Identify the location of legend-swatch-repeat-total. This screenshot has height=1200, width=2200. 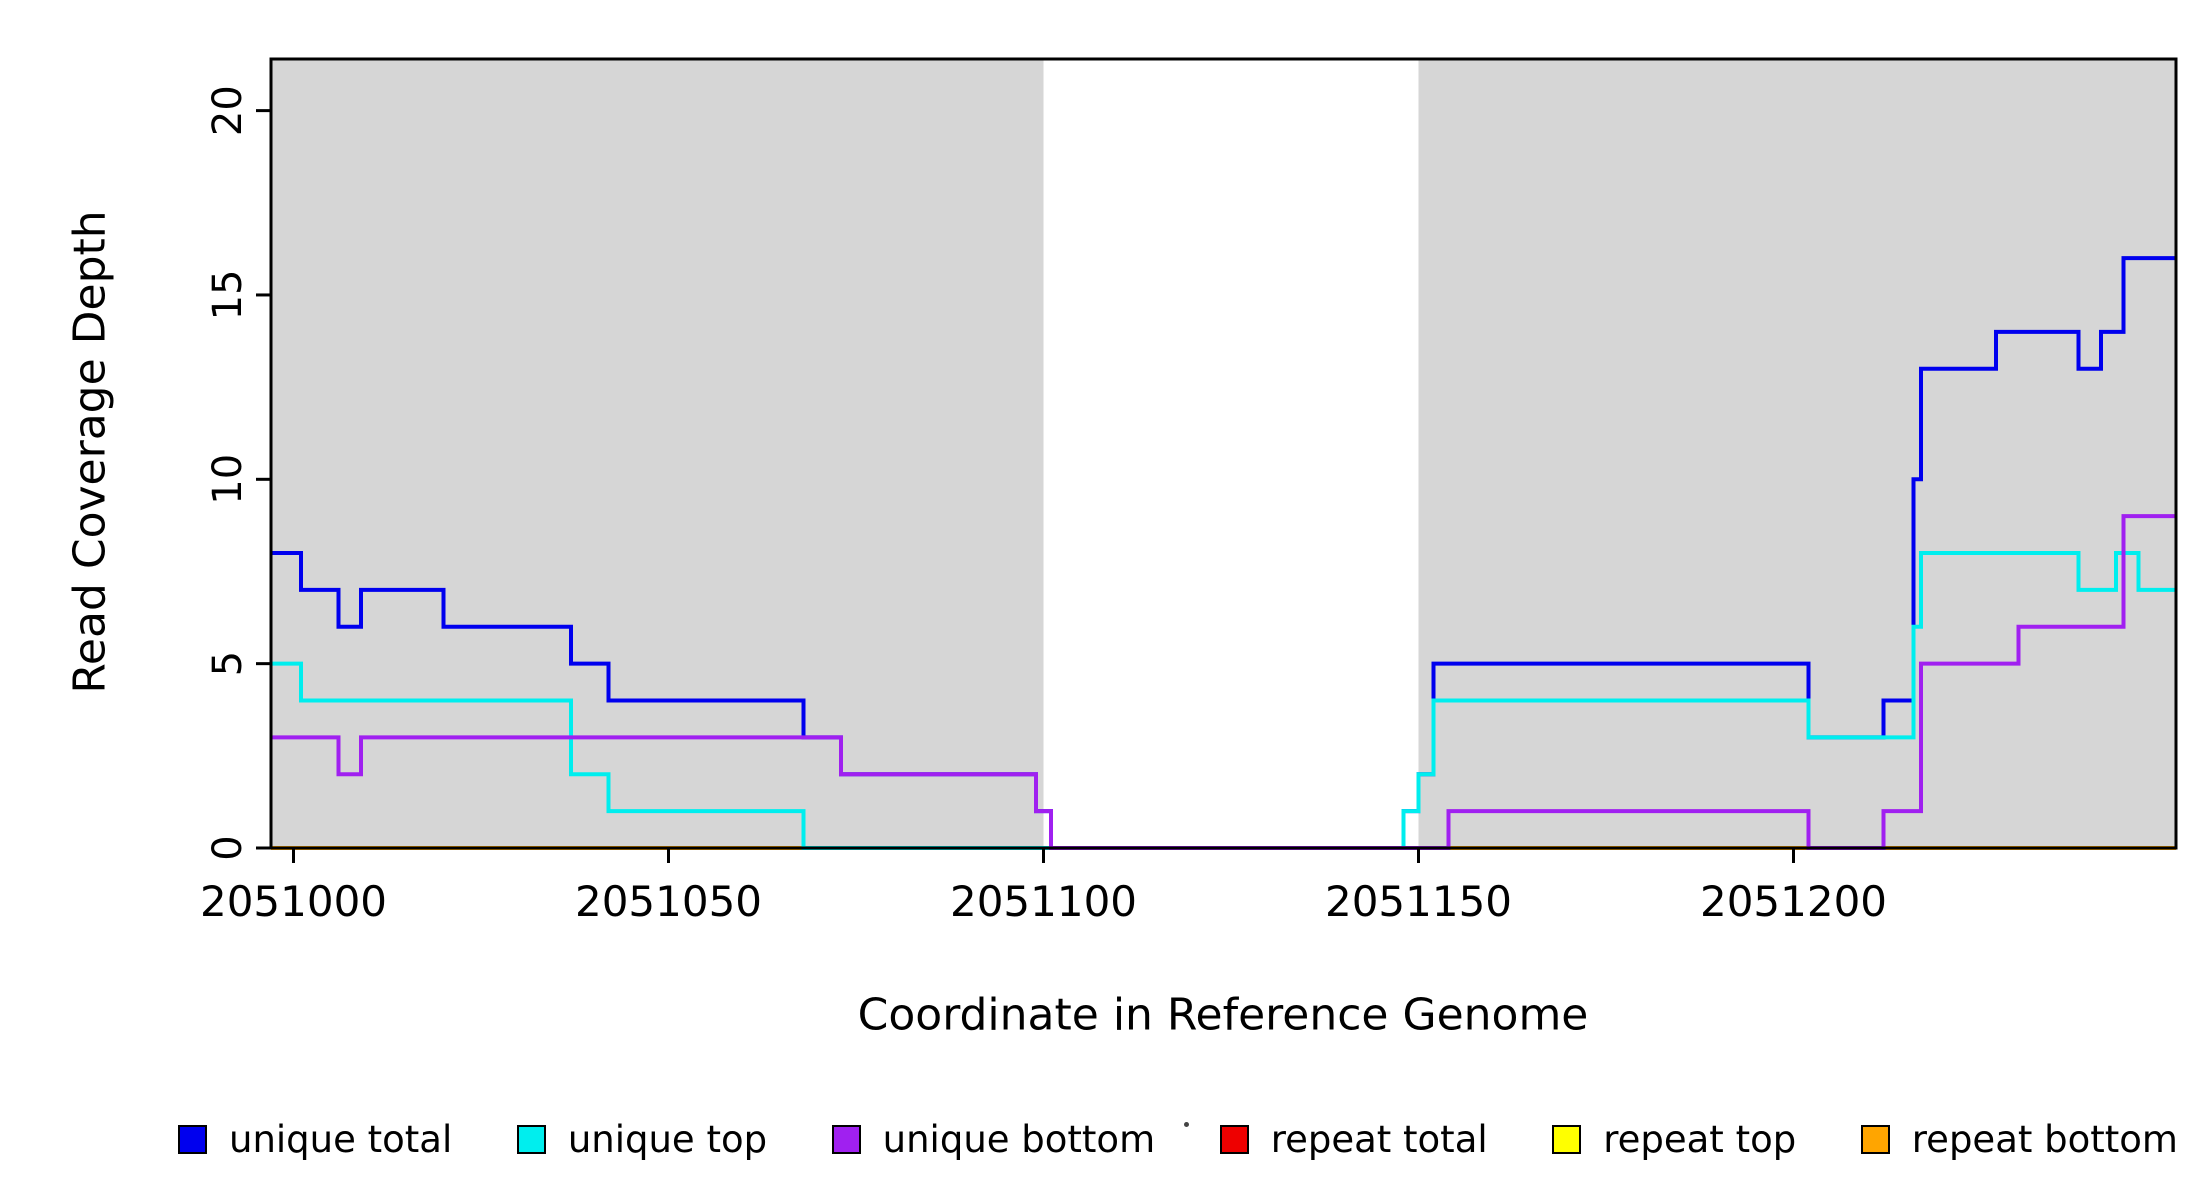
(1234, 1139).